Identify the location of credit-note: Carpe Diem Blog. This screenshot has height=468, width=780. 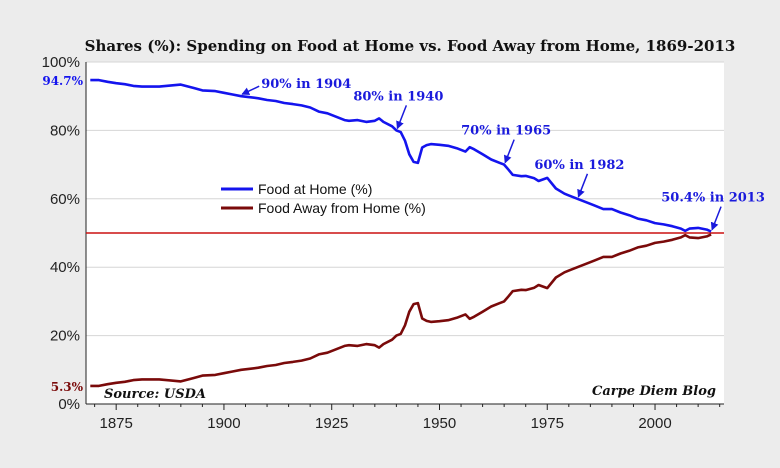
(654, 391).